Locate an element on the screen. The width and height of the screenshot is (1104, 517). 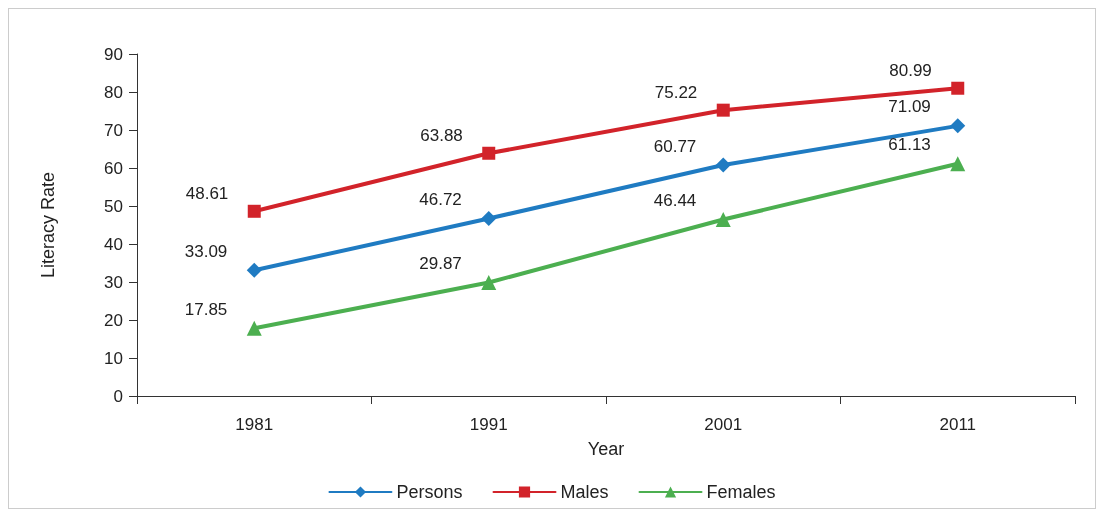
legend-label: Males is located at coordinates (584, 492).